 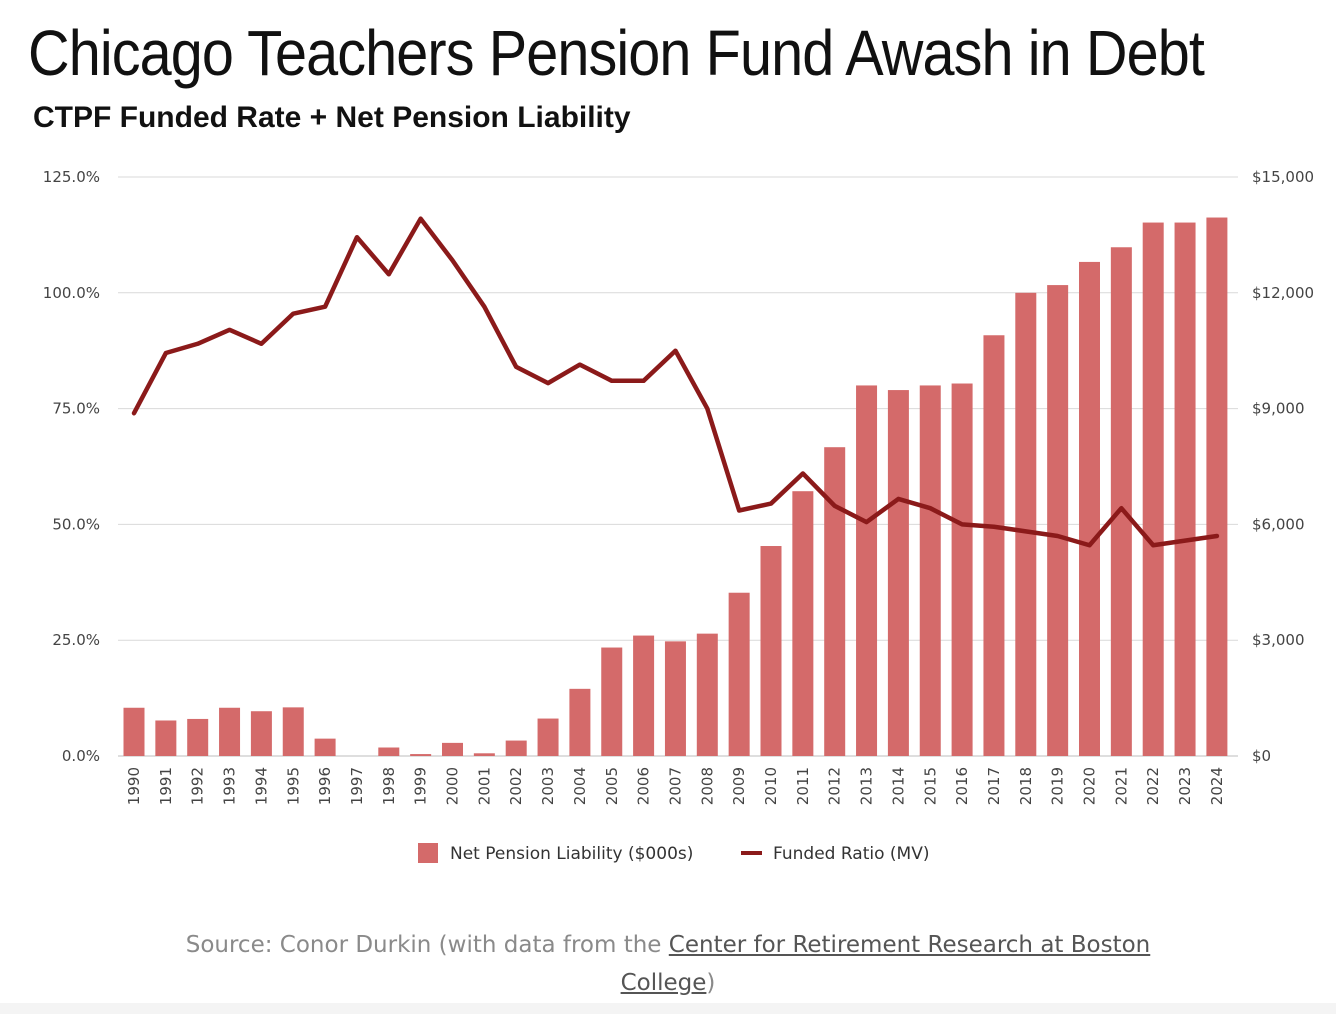 I want to click on left-tick-label: 50.0%, so click(x=76, y=524).